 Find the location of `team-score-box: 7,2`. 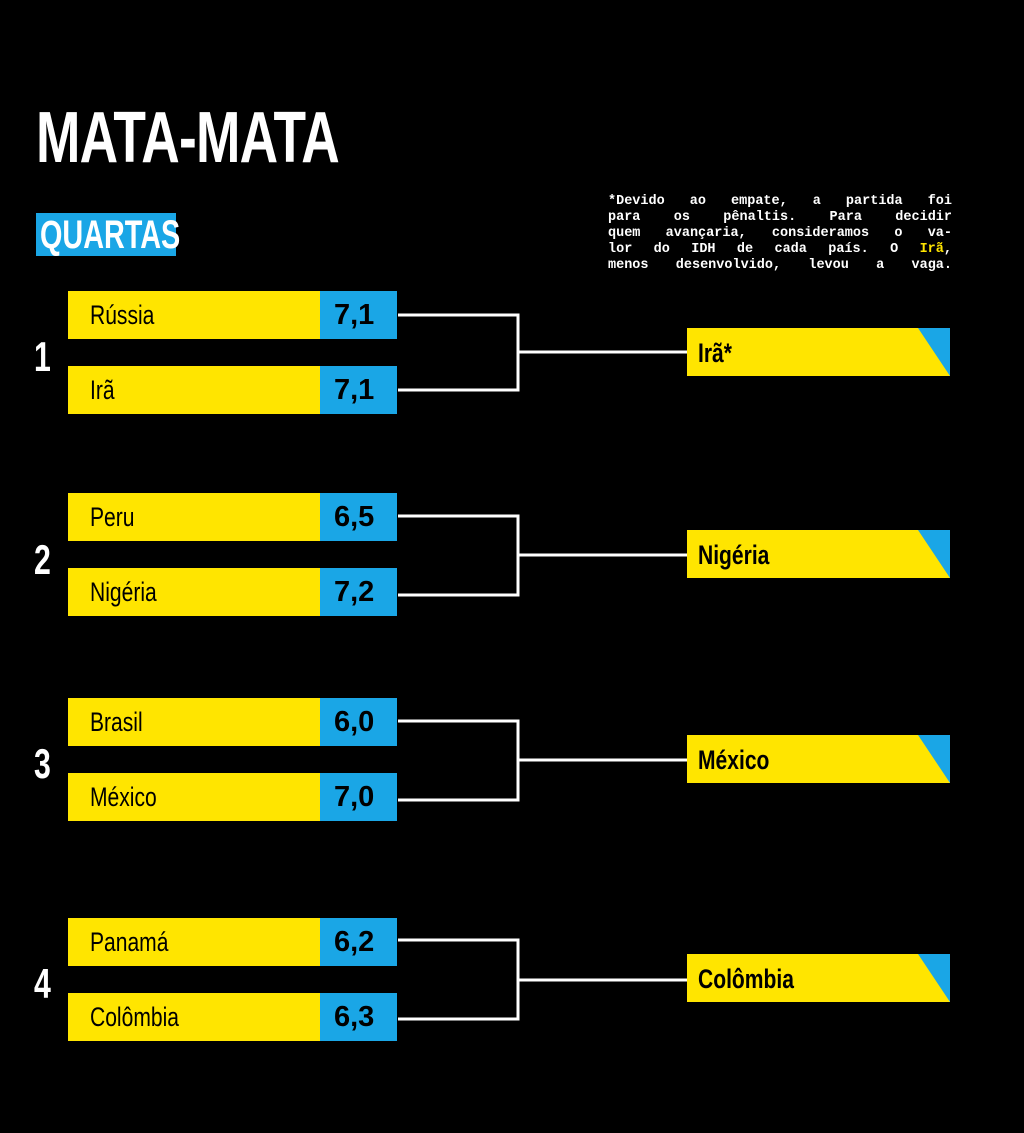

team-score-box: 7,2 is located at coordinates (358, 592).